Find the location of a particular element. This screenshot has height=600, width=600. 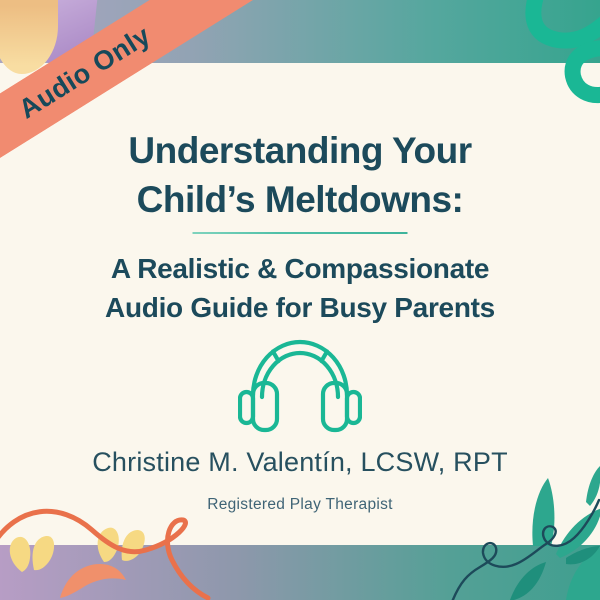

title-divider is located at coordinates (300, 233).